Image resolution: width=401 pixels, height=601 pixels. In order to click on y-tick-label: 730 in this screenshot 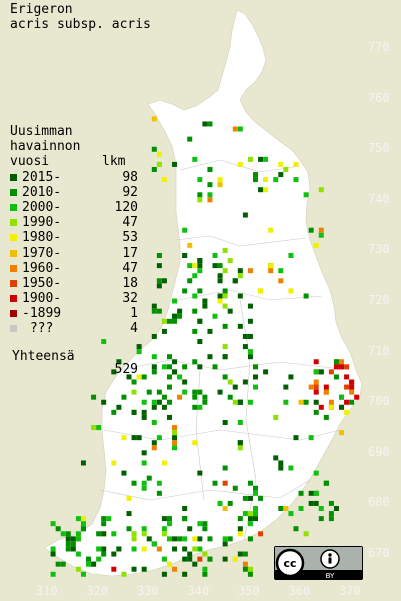, I will do `click(379, 249)`.